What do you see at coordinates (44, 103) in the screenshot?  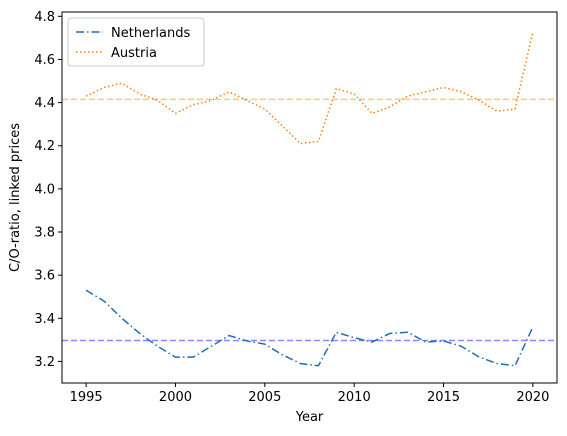 I see `y-tick-label: 4.4` at bounding box center [44, 103].